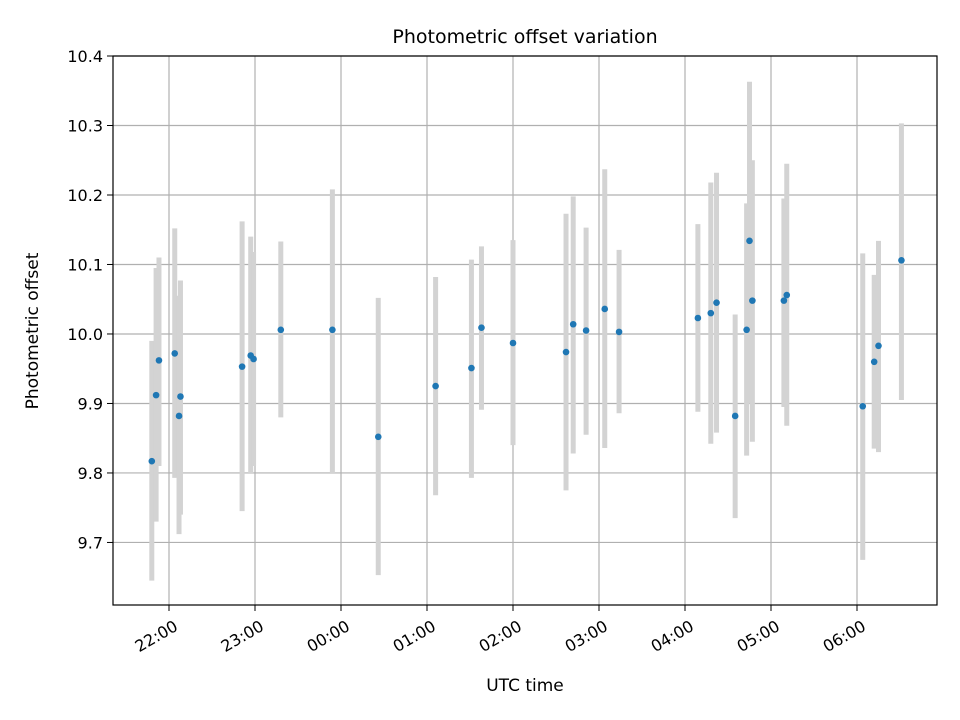  Describe the element at coordinates (414, 636) in the screenshot. I see `x-tick-label: 01:00` at that location.